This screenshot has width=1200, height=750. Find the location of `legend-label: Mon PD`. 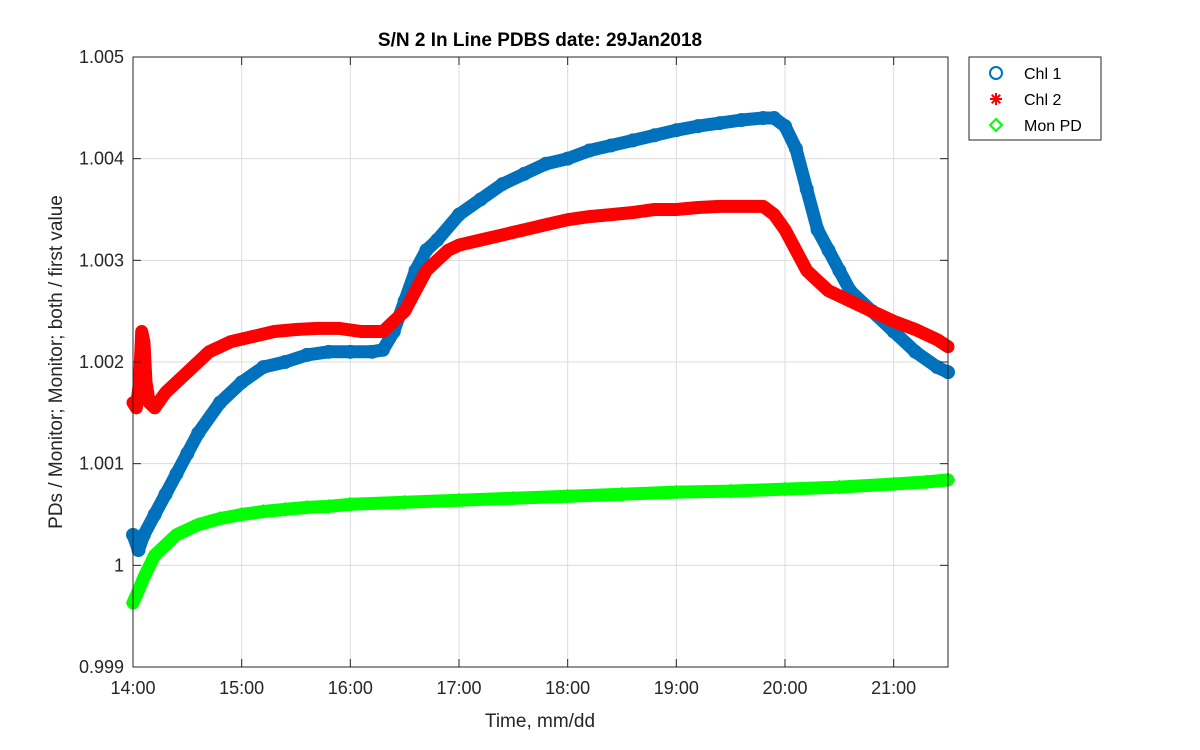

legend-label: Mon PD is located at coordinates (1053, 126).